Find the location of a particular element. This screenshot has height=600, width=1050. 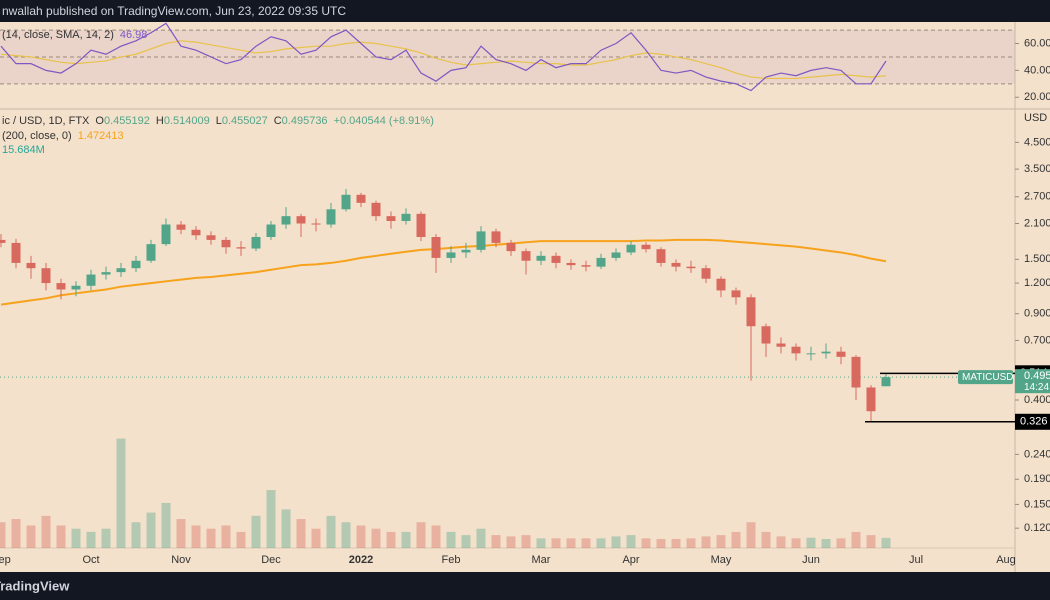

symbol-tag-label: MATICUSD is located at coordinates (987, 377).